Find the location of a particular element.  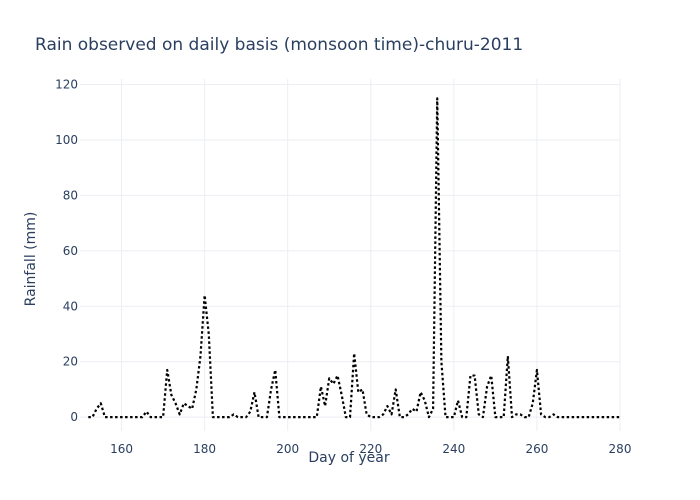

x-tick-label: 220 is located at coordinates (370, 449).